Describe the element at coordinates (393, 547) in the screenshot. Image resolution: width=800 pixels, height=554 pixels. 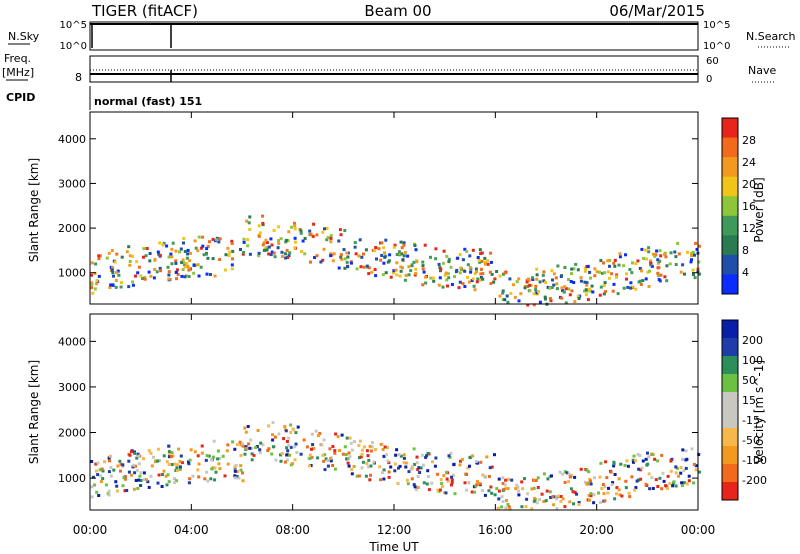
I see `x-axis-label: Time UT` at that location.